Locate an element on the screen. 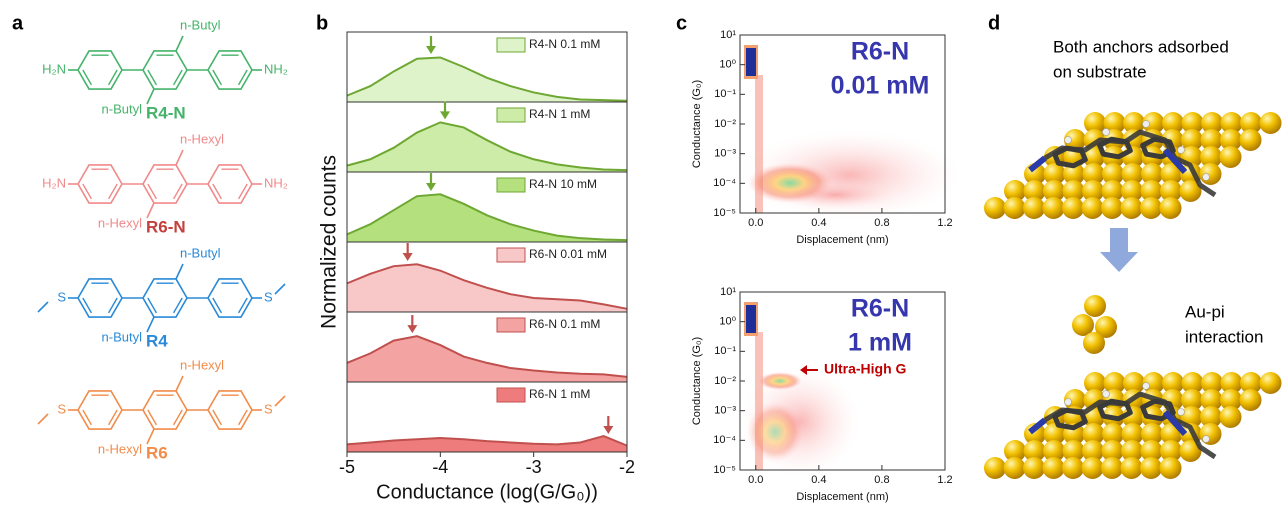 This screenshot has height=506, width=1287. x-axis-label: Conductance (log(G/G₀)) is located at coordinates (487, 492).